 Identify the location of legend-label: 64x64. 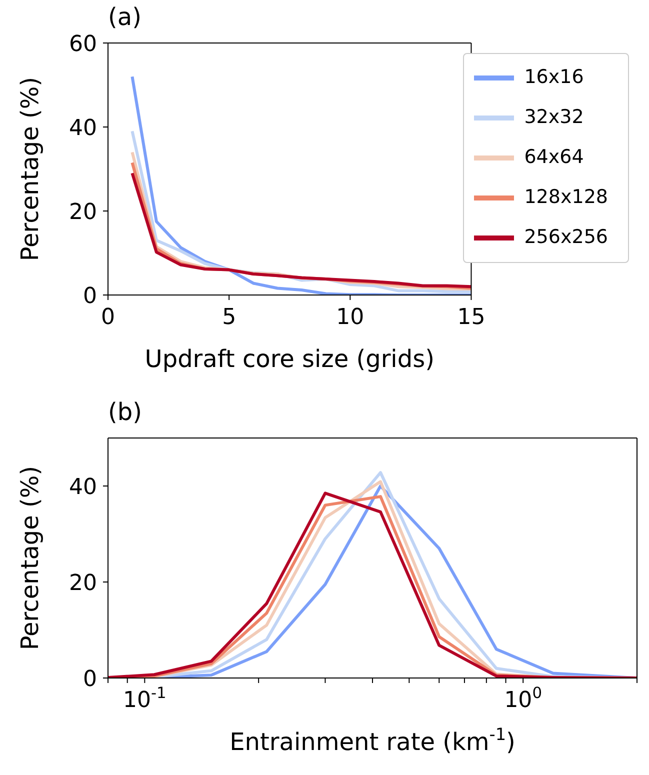
(554, 157).